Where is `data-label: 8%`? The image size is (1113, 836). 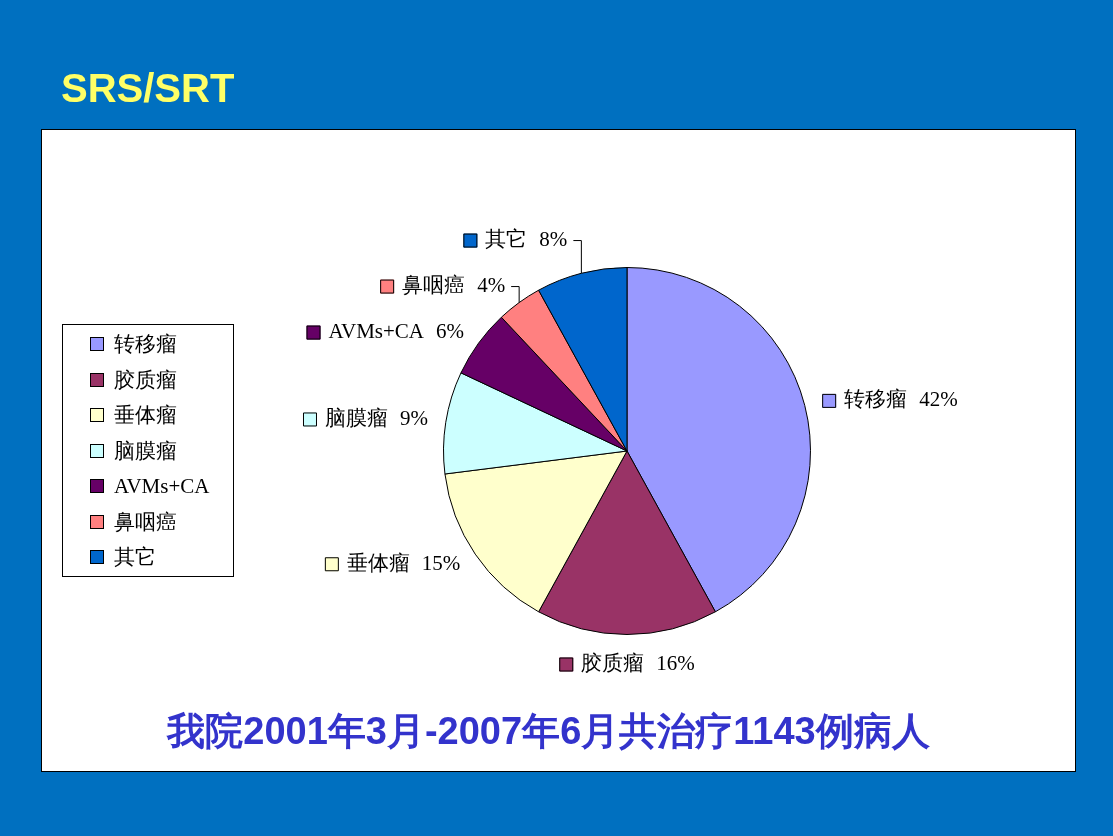
data-label: 8% is located at coordinates (553, 239).